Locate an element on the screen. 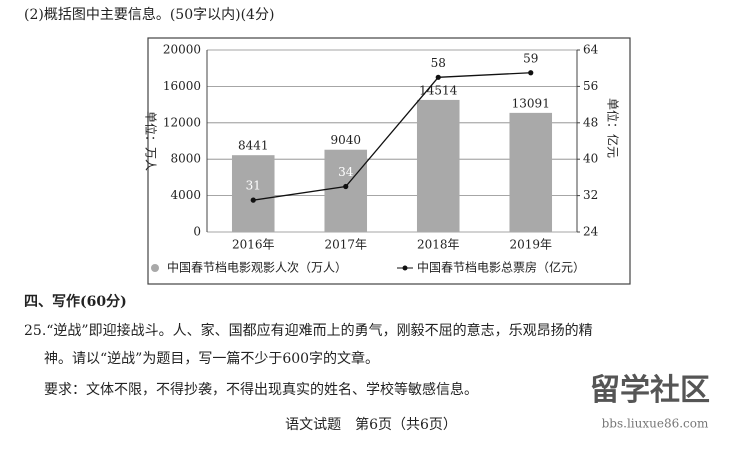 Image resolution: width=743 pixels, height=452 pixels. y-tick-label: 12000 is located at coordinates (182, 122).